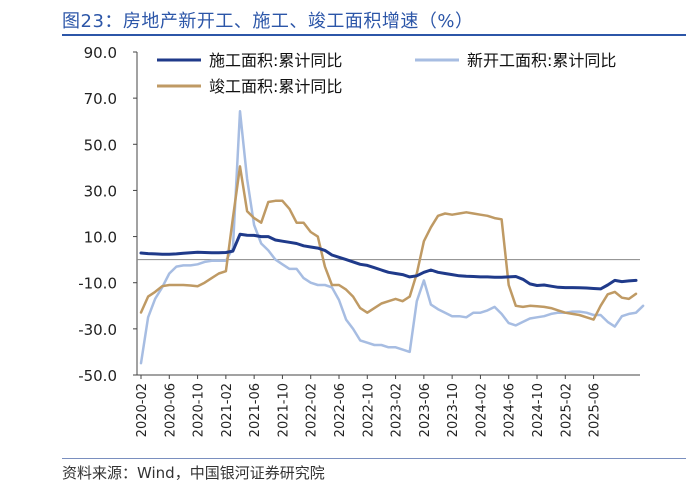 This screenshot has height=499, width=700. Describe the element at coordinates (340, 410) in the screenshot. I see `x-tick-label: 2022-06` at that location.